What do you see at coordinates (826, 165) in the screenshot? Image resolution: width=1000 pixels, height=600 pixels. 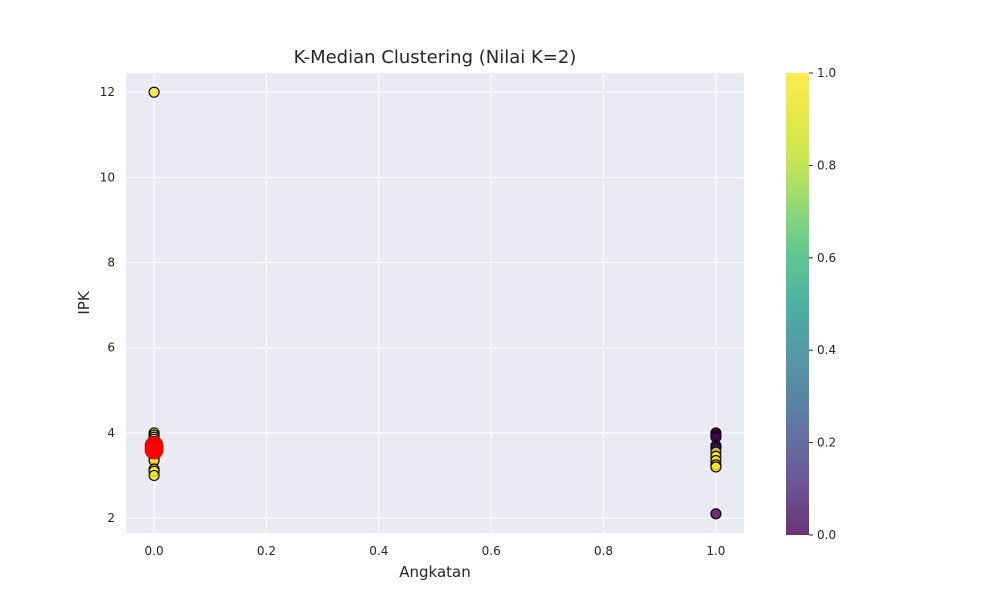 I see `colorbar-tick-label: 0.8` at bounding box center [826, 165].